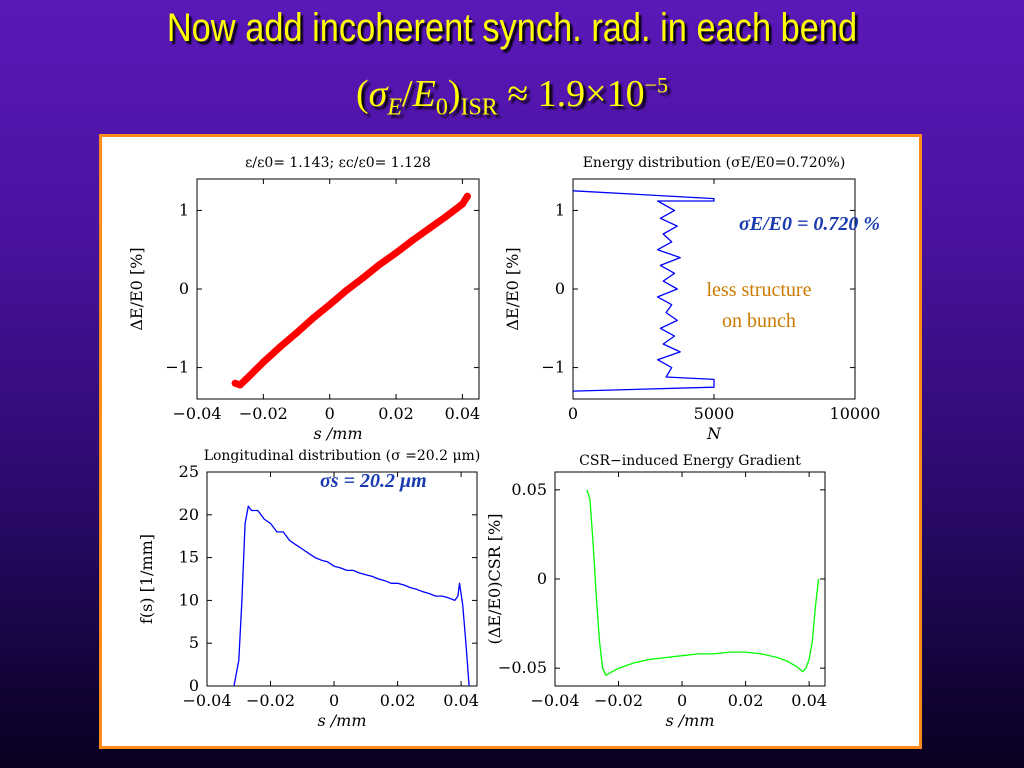 The image size is (1024, 768). What do you see at coordinates (407, 94) in the screenshot?
I see `formula-slash: /` at bounding box center [407, 94].